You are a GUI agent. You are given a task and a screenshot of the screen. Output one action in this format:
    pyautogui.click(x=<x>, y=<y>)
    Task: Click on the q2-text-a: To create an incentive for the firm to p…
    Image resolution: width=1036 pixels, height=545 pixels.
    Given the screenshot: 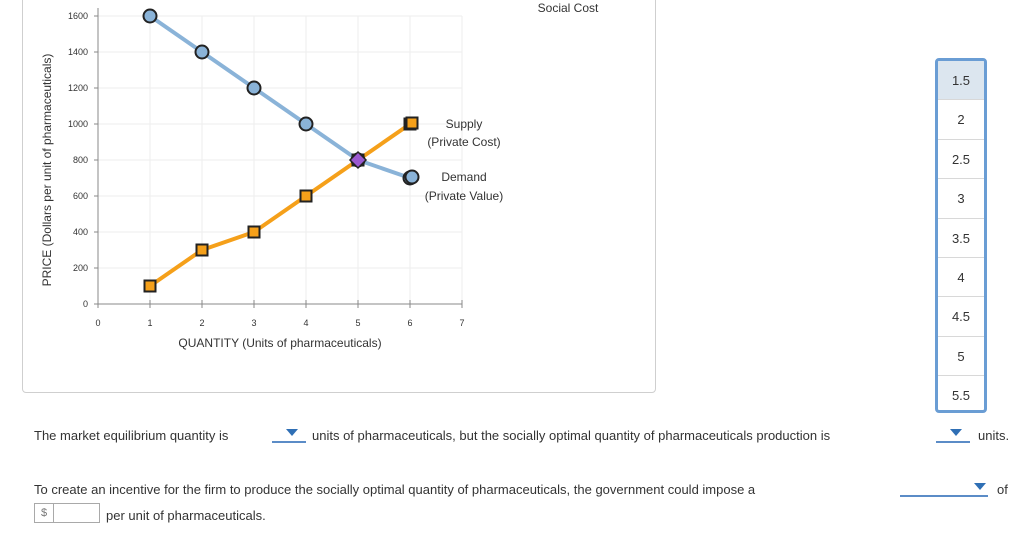 What is the action you would take?
    pyautogui.click(x=395, y=489)
    